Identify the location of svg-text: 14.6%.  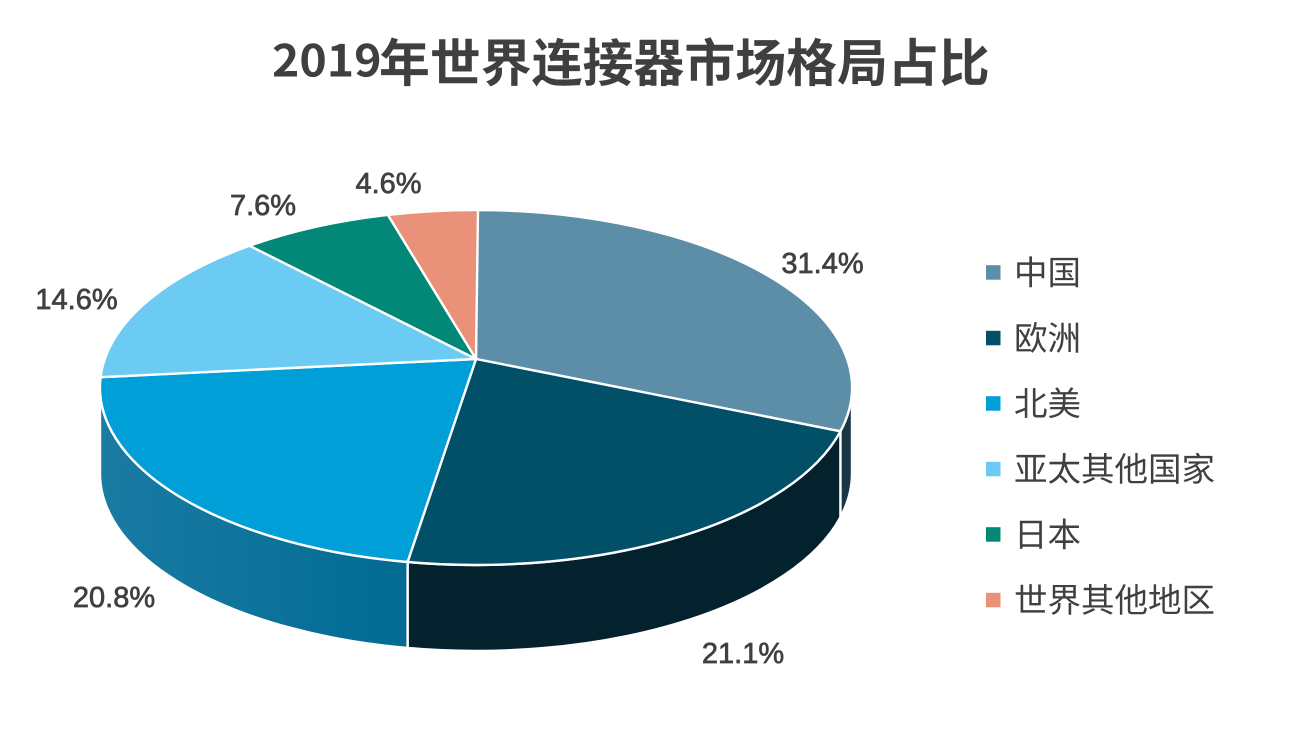
(76, 300).